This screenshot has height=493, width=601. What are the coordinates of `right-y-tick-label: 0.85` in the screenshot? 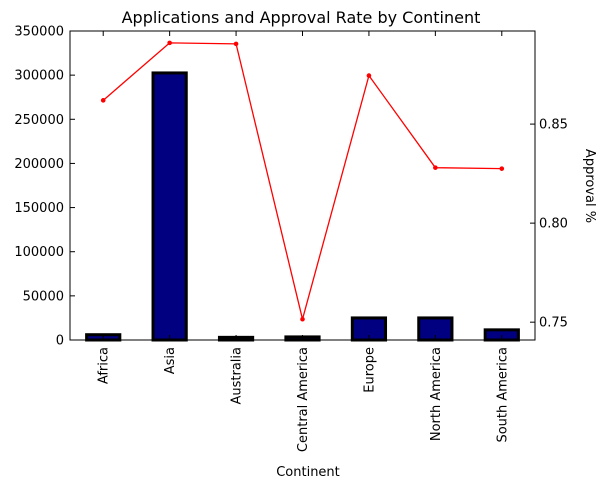 It's located at (553, 125).